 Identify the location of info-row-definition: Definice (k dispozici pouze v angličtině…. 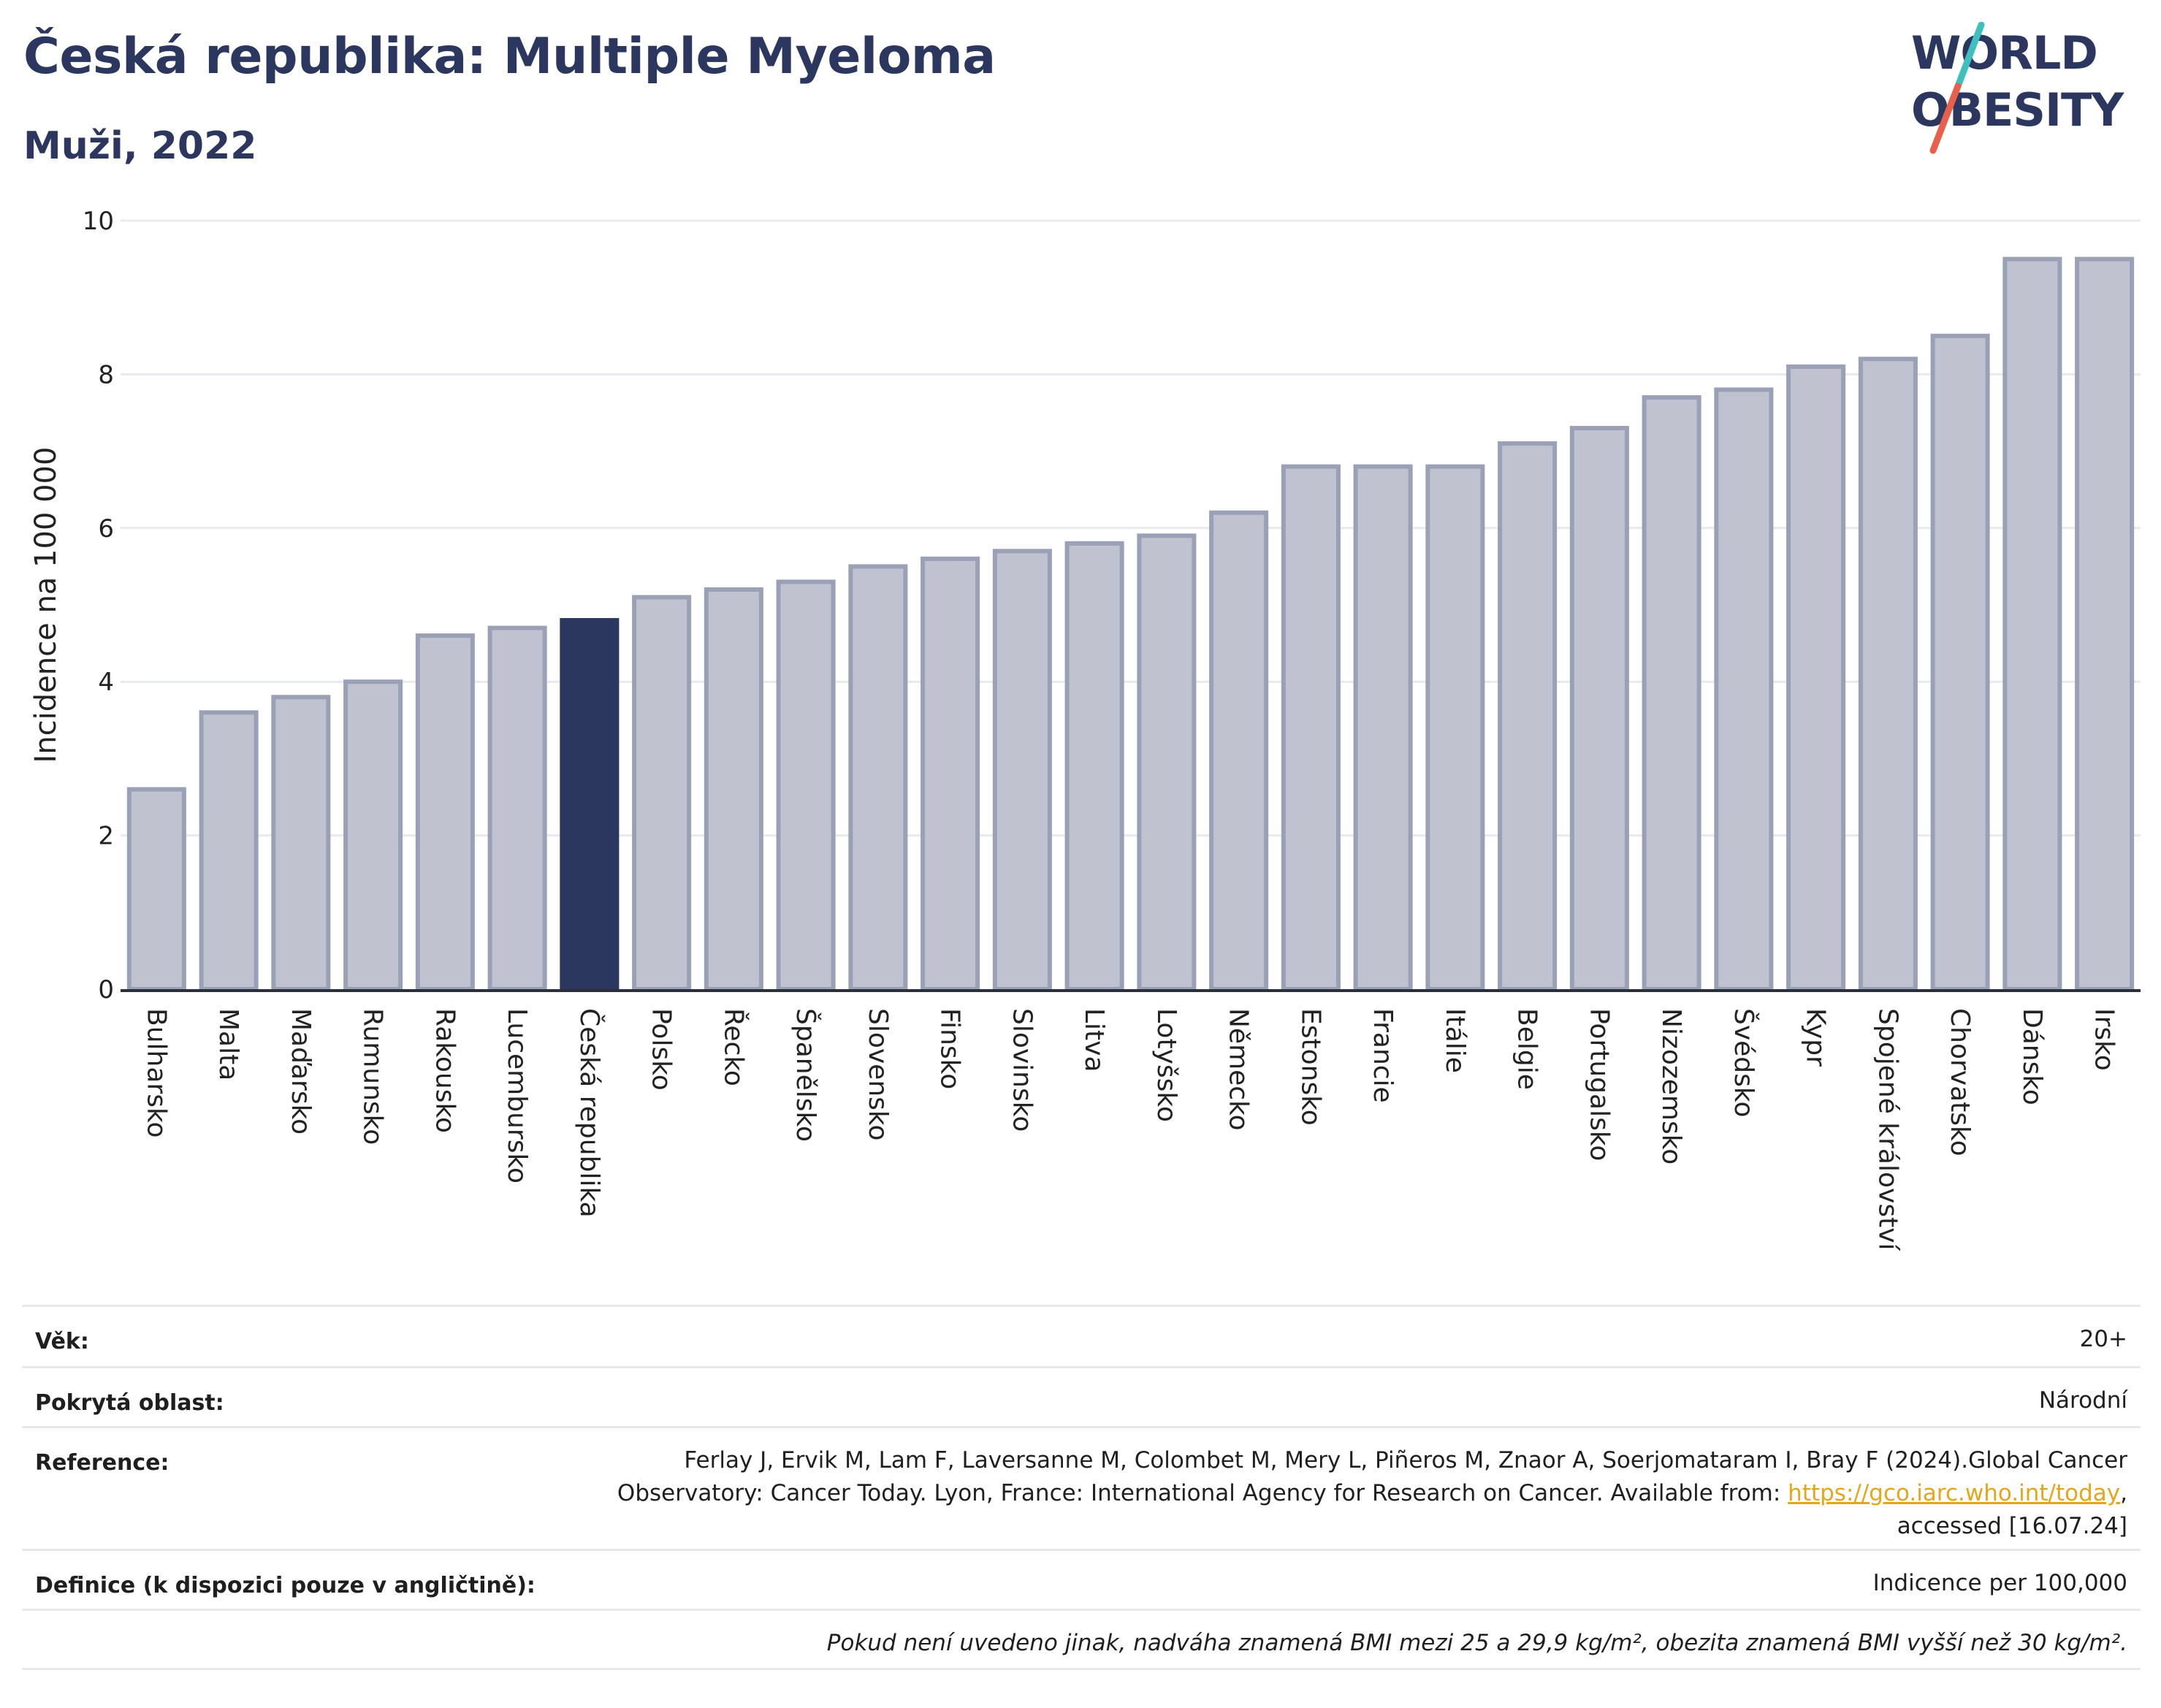
(1081, 1579).